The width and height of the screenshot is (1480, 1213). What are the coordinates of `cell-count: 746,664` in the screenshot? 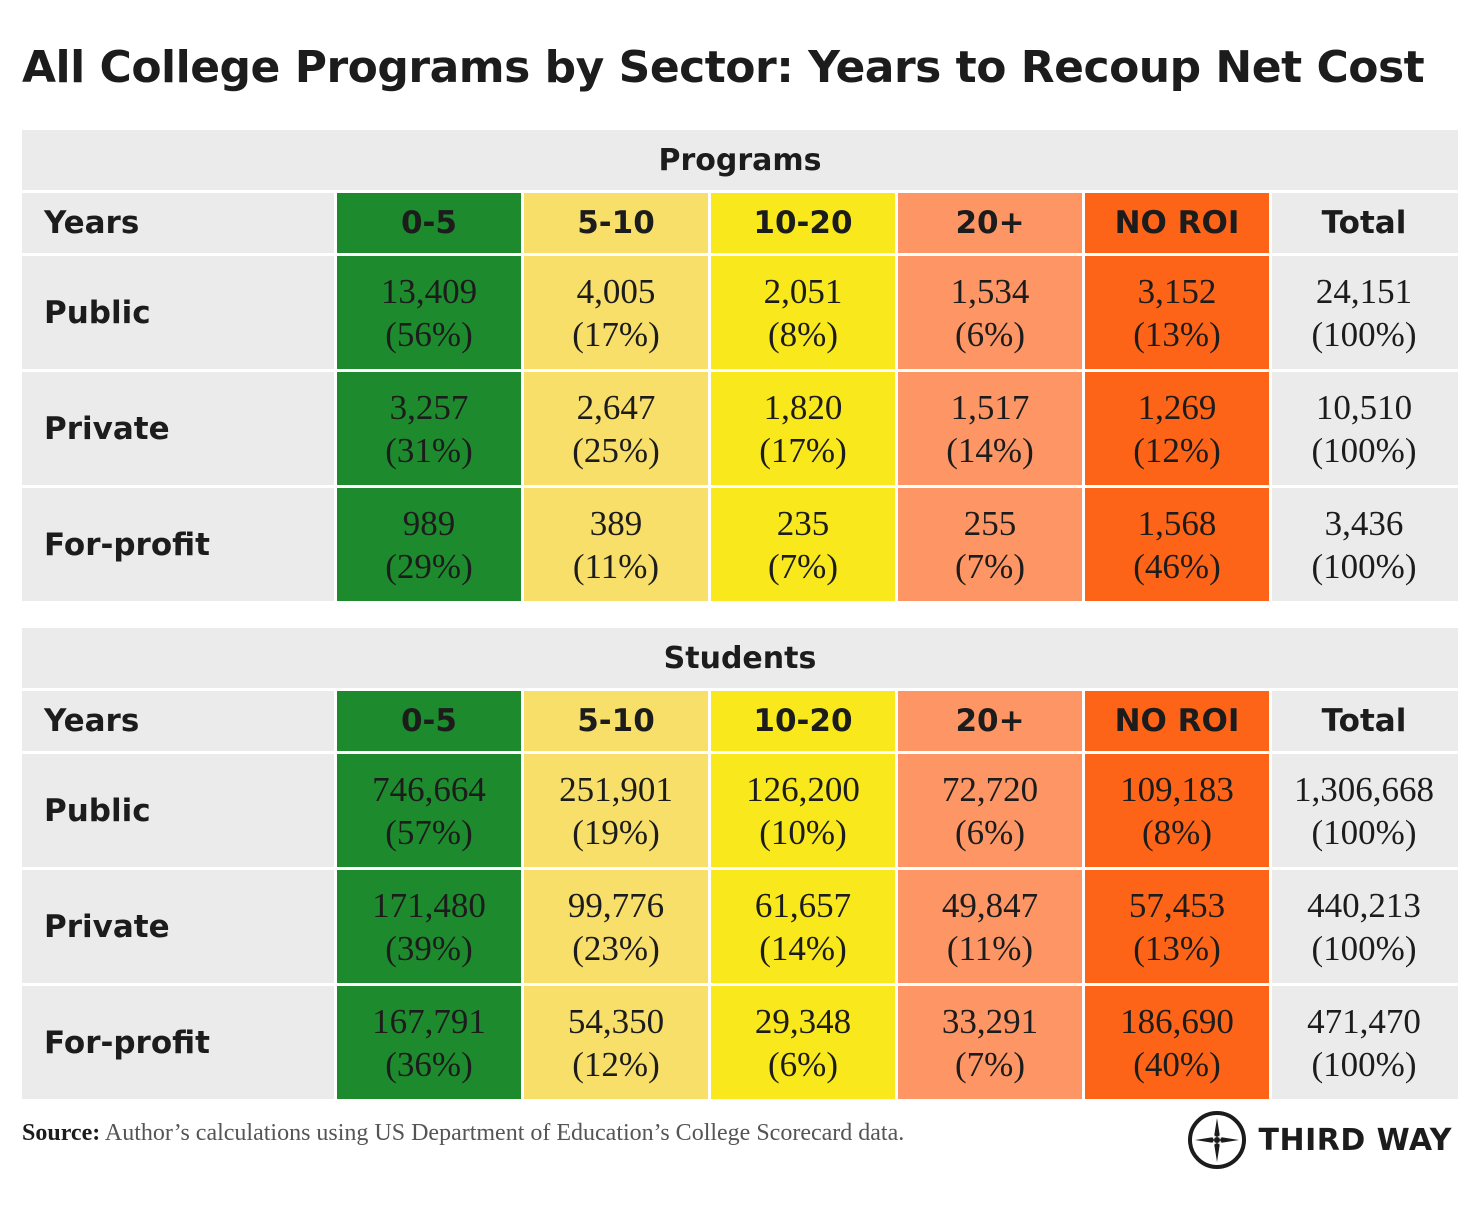 It's located at (429, 789).